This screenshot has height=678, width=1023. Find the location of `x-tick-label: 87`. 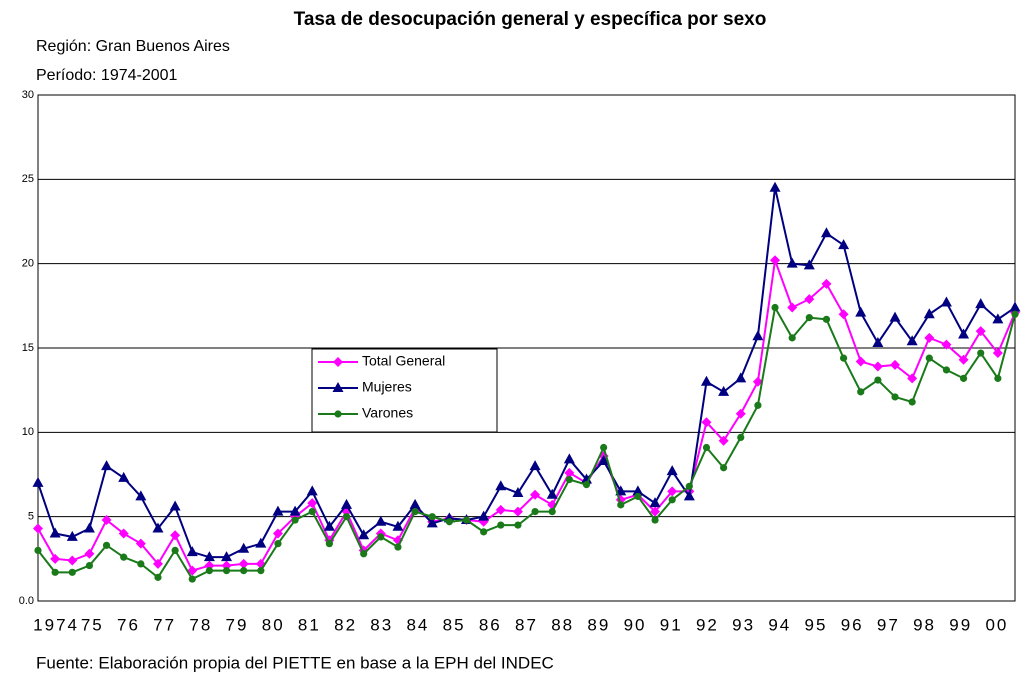

x-tick-label: 87 is located at coordinates (526, 624).